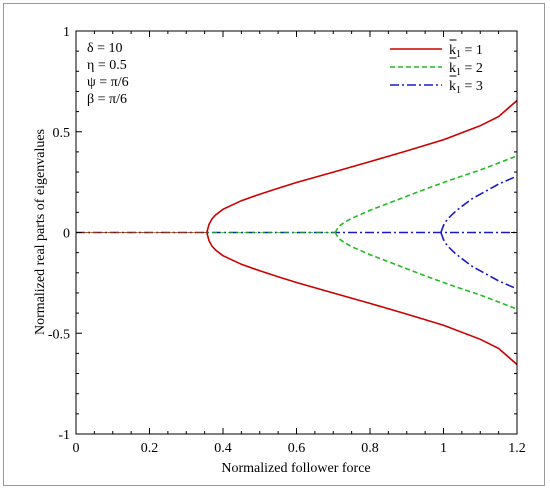 The image size is (550, 496). Describe the element at coordinates (426, 194) in the screenshot. I see `series-2-upper-branch` at that location.